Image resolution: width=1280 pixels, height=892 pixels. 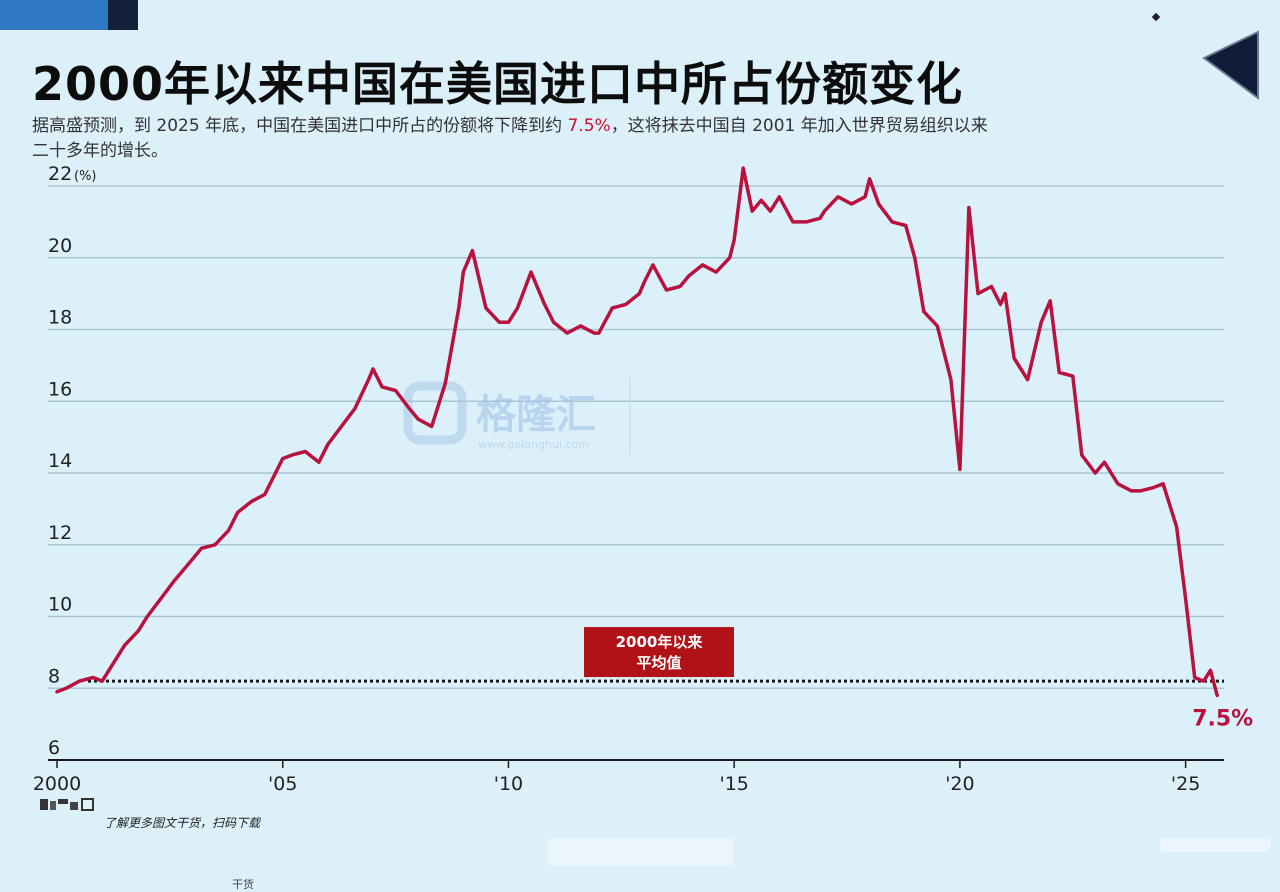 What do you see at coordinates (60, 605) in the screenshot?
I see `y-tick-label: 10` at bounding box center [60, 605].